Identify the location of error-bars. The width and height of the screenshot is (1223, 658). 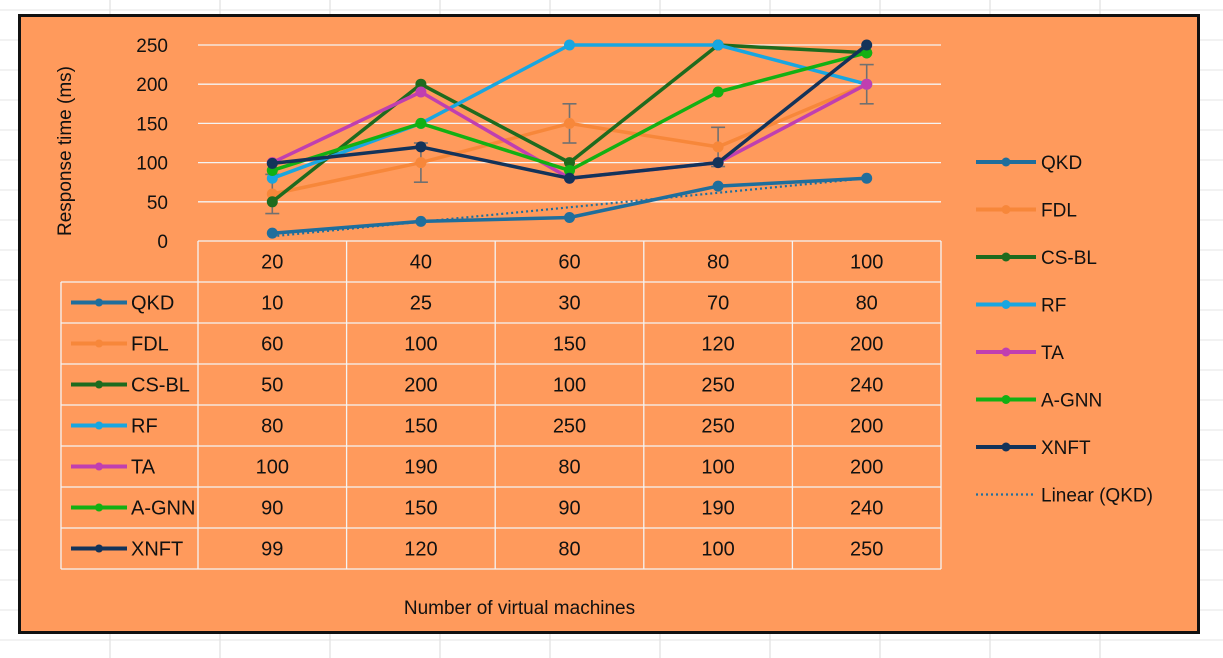
(569, 139).